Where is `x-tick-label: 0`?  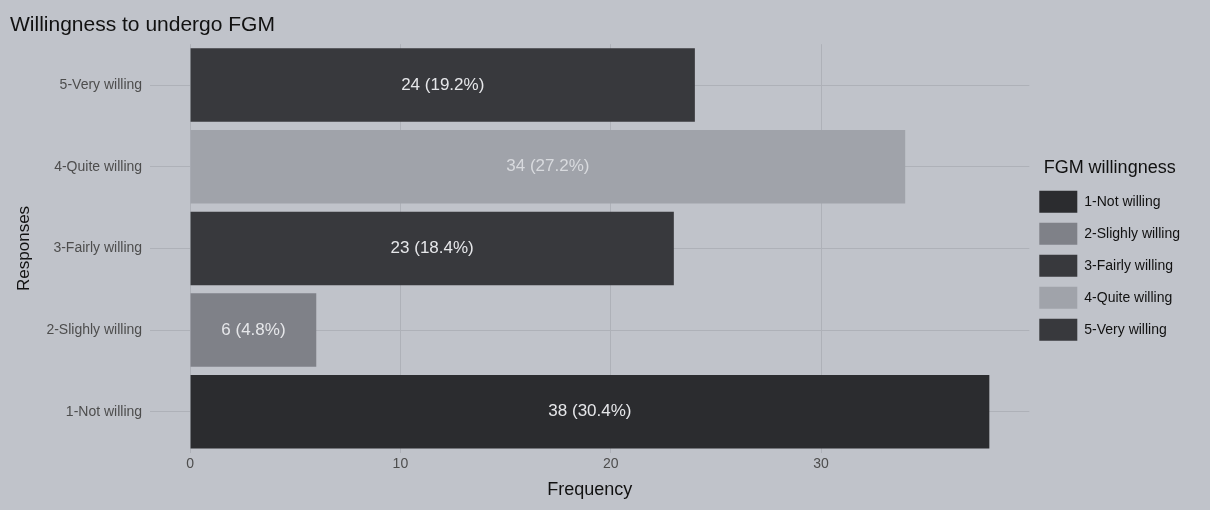 x-tick-label: 0 is located at coordinates (190, 462).